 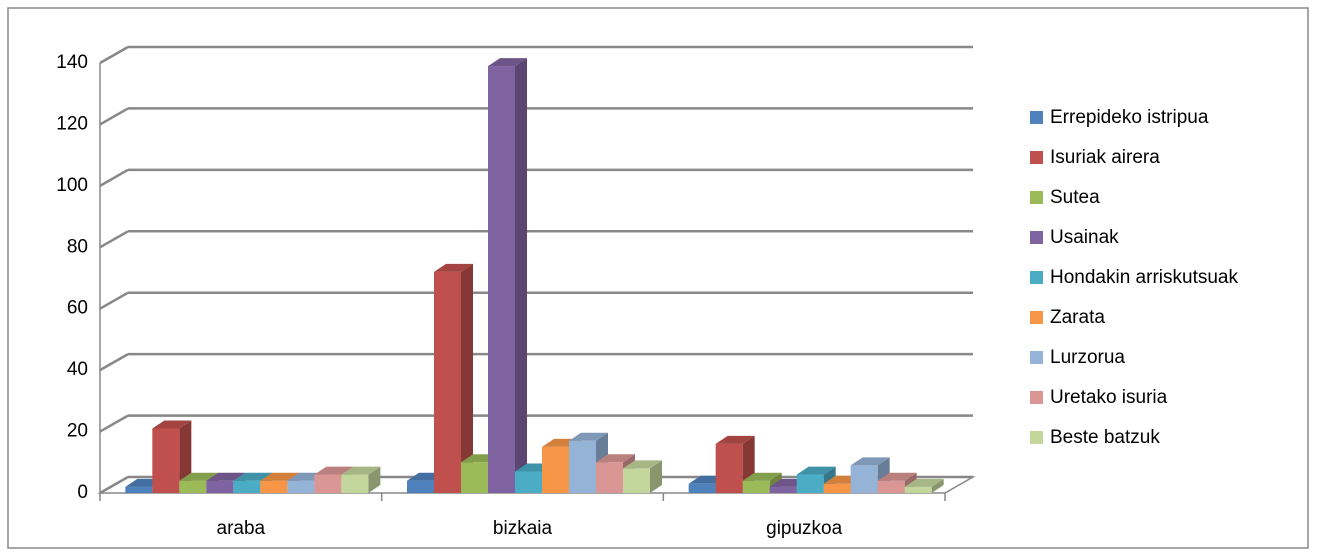 I want to click on y-tick-label: 100, so click(x=72, y=185).